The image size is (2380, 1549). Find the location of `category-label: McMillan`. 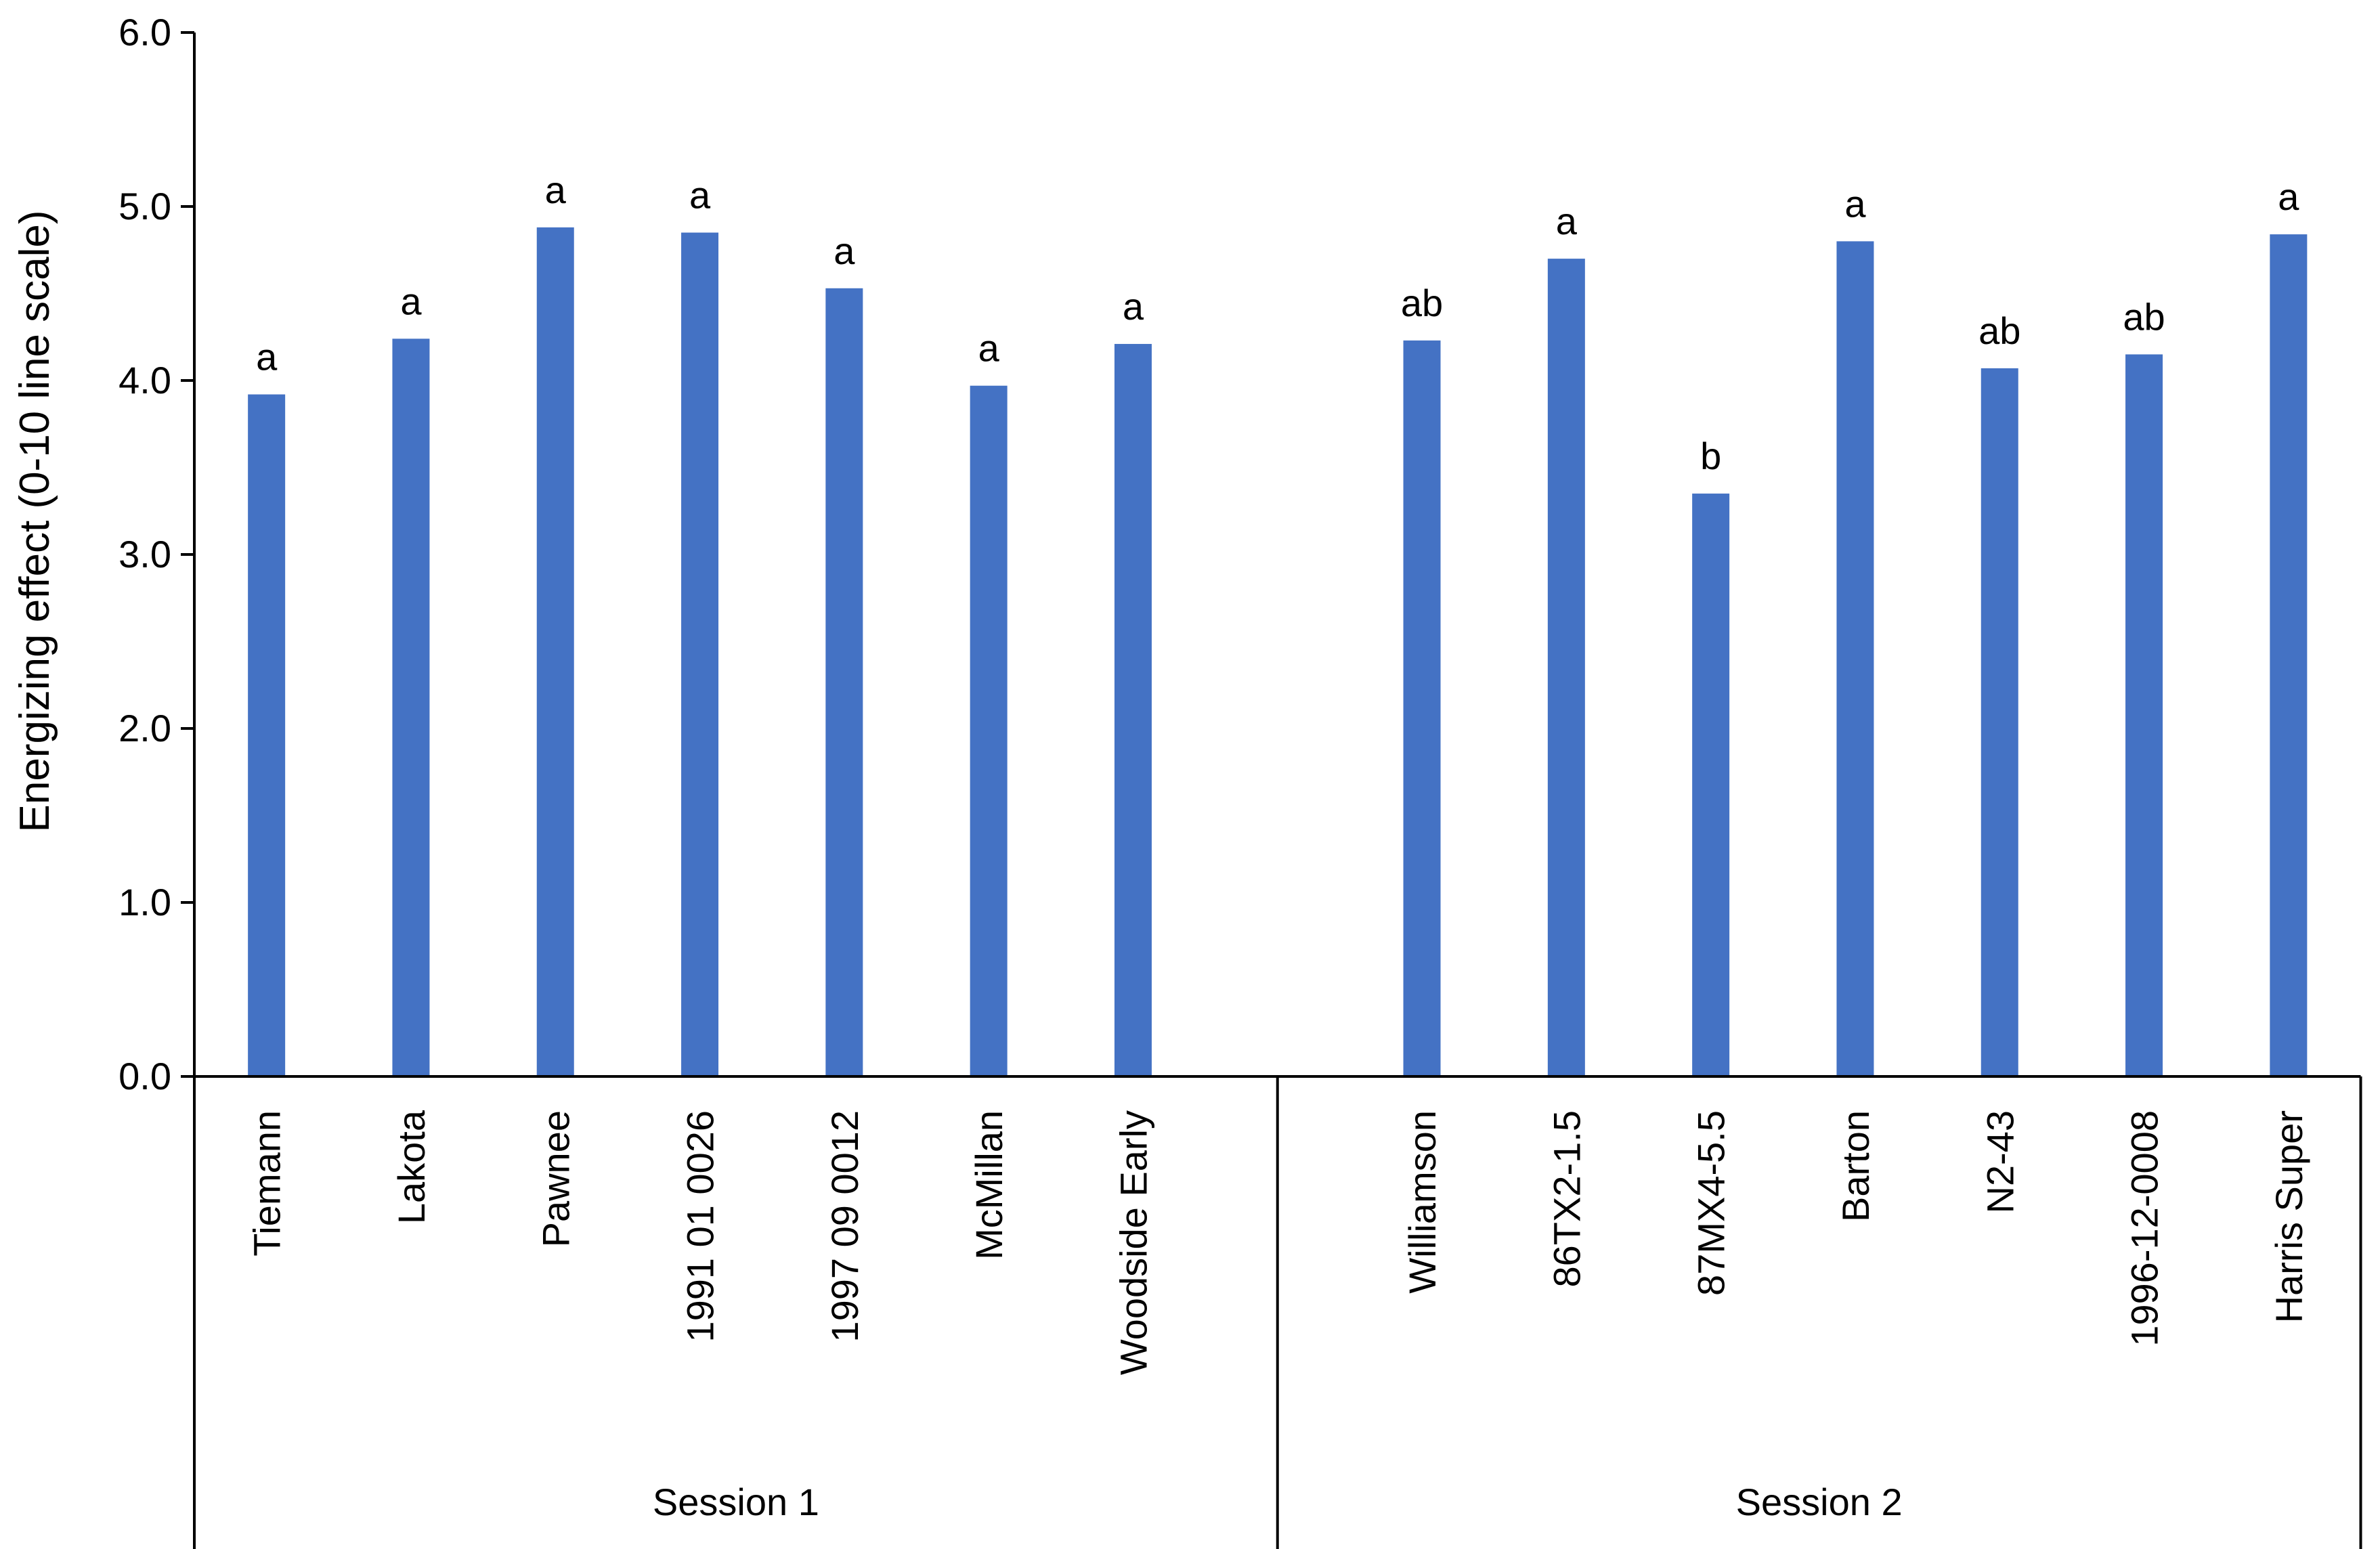

category-label: McMillan is located at coordinates (989, 1185).